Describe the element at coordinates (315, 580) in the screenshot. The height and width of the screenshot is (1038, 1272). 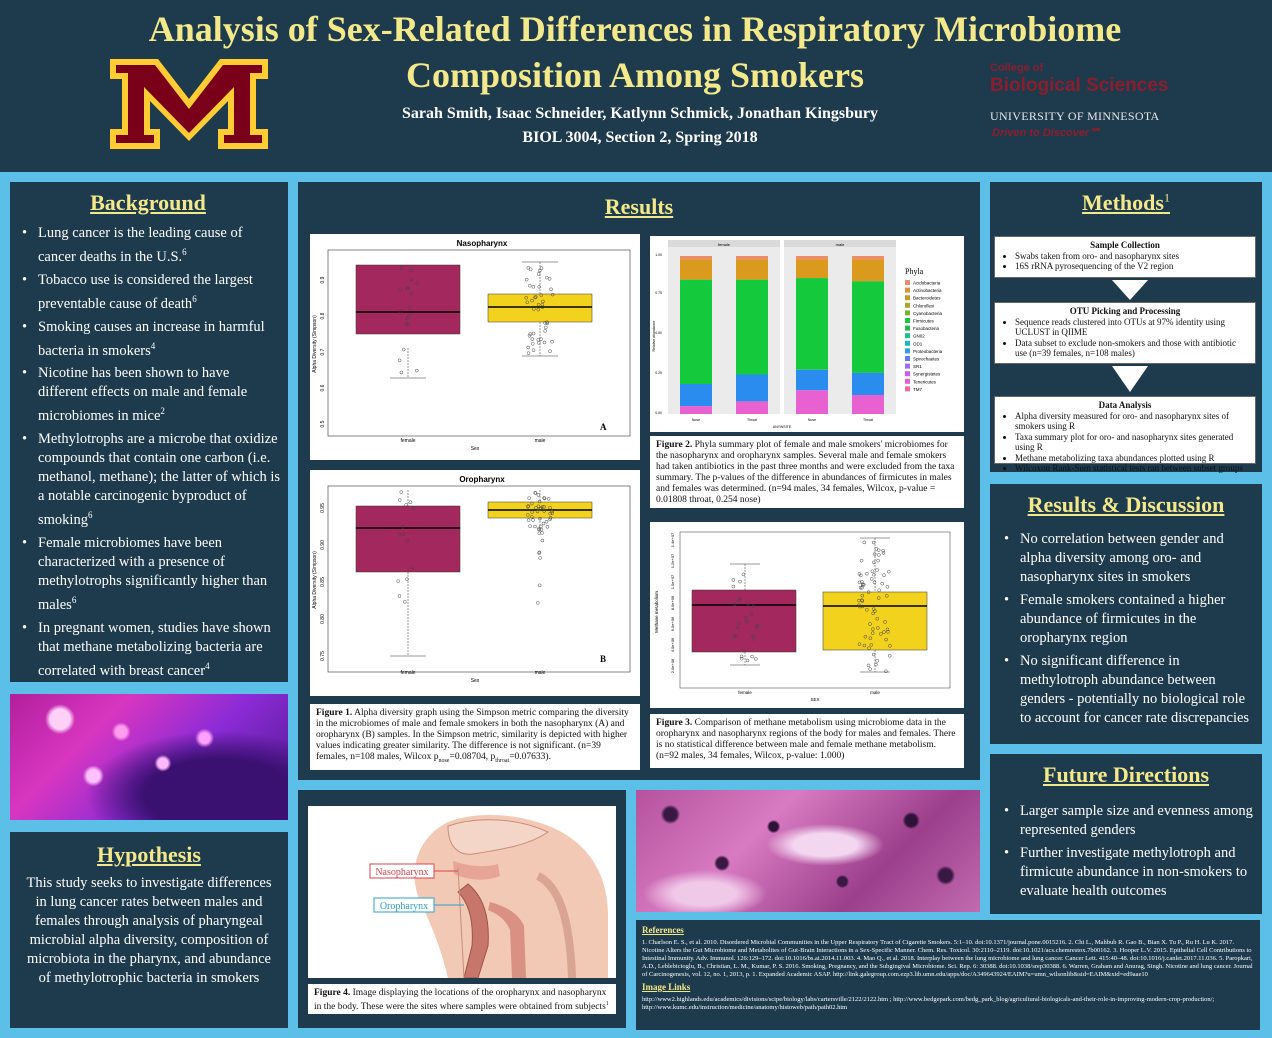
I see `plot-b-ylabel: Alpha Diversity (Simpson)` at that location.